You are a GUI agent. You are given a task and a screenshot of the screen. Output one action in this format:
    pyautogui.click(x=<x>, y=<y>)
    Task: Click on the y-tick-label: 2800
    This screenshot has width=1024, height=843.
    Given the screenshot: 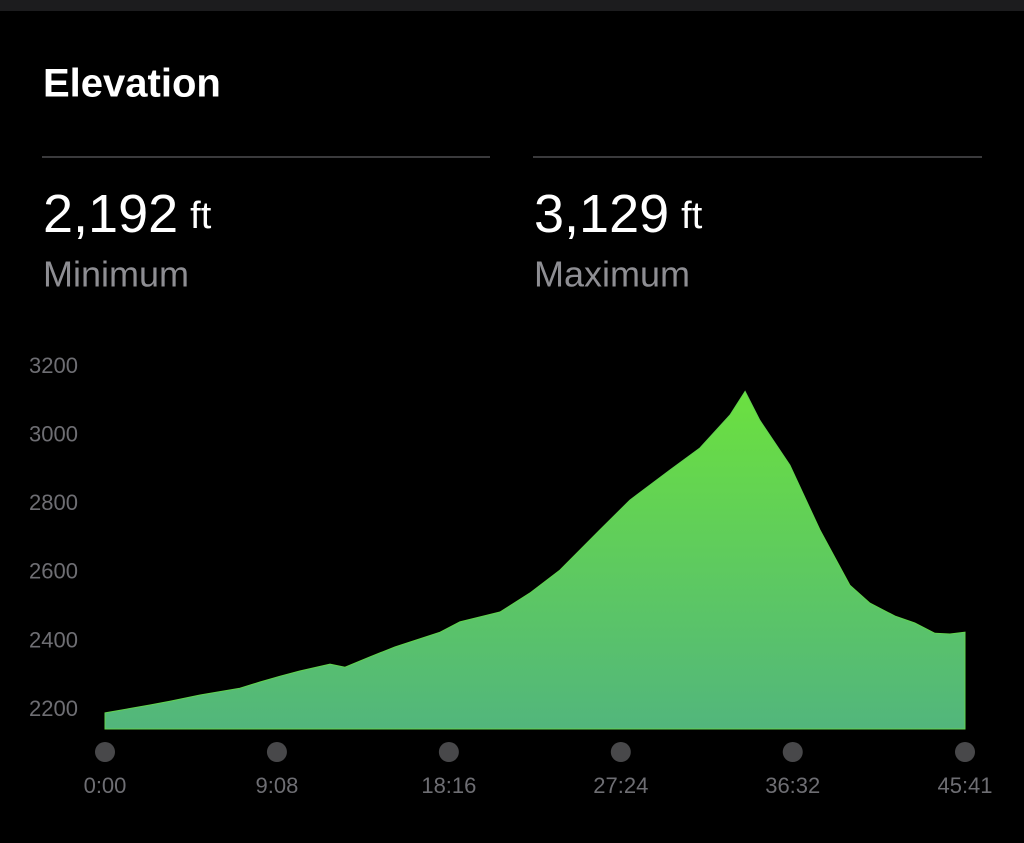 What is the action you would take?
    pyautogui.click(x=53, y=502)
    